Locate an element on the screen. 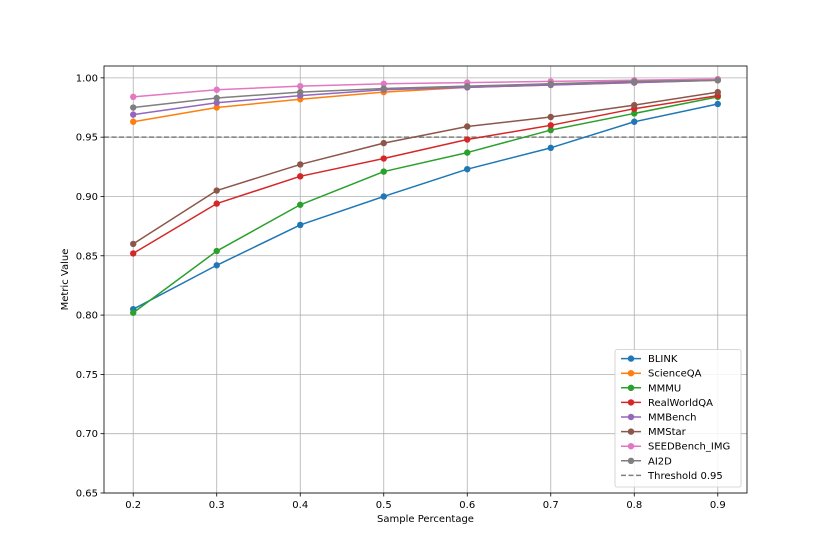  legend-item: BLINK is located at coordinates (649, 359).